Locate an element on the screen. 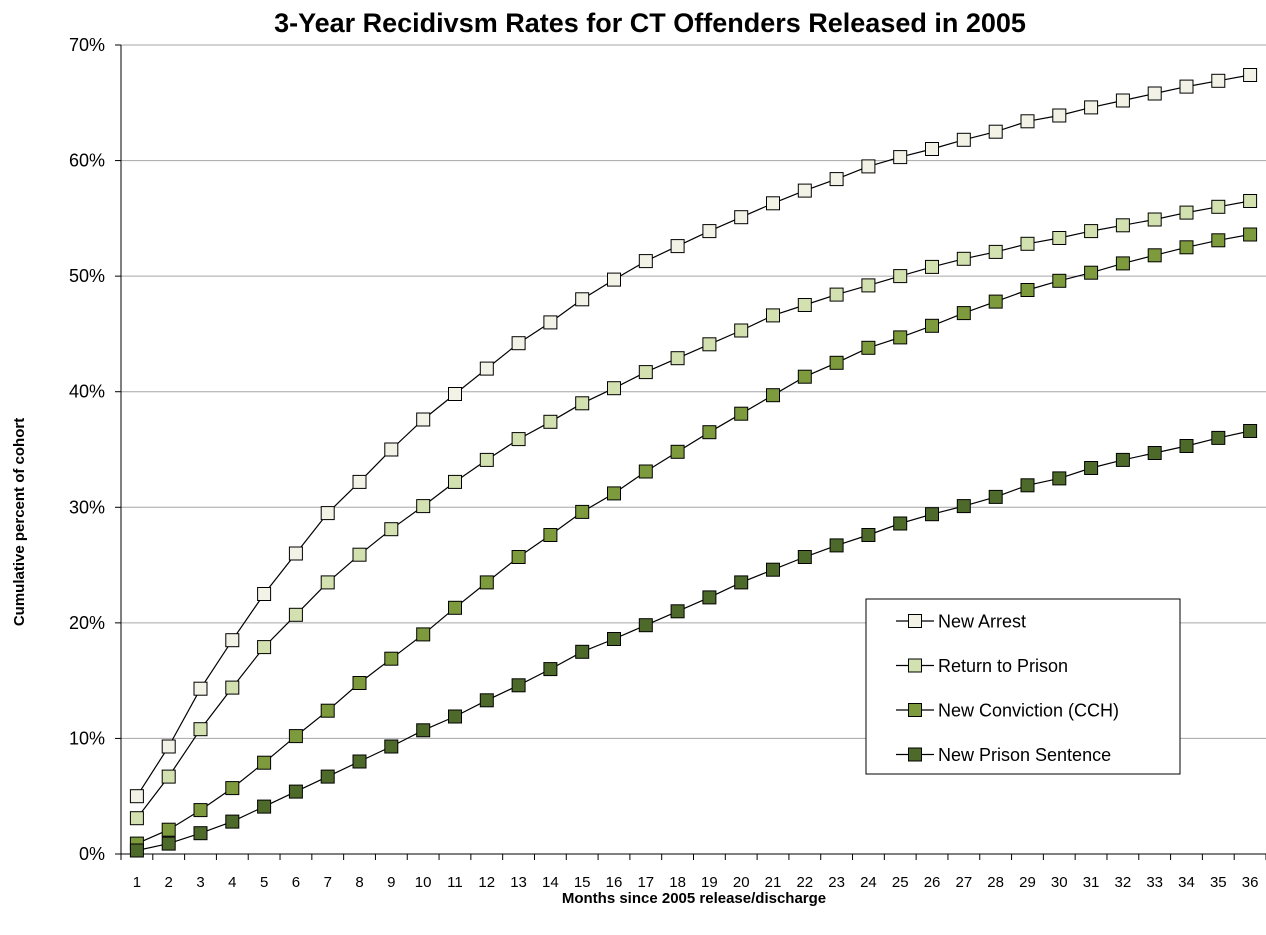 The image size is (1266, 935). x-tick-label: 25 is located at coordinates (900, 882).